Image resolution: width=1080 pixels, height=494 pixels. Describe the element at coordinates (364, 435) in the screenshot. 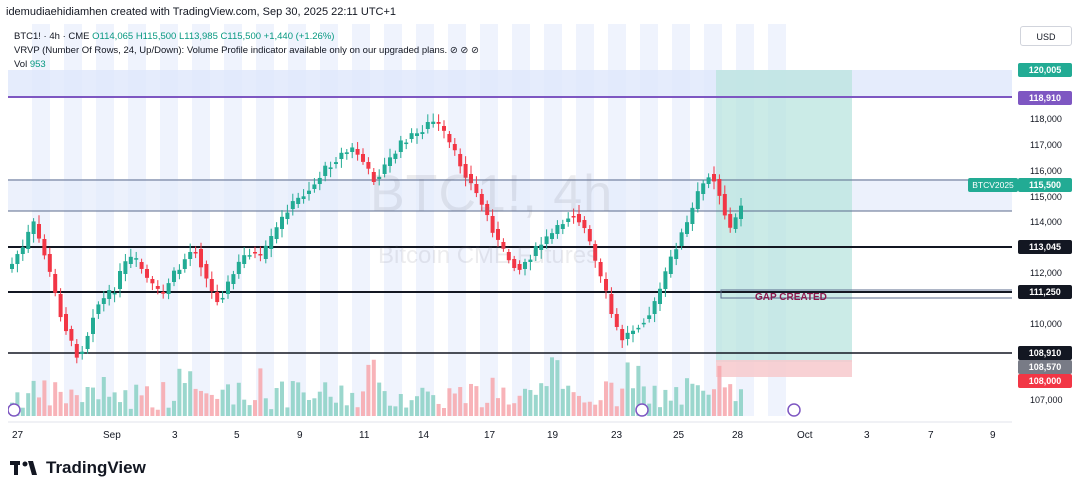

I see `time-tick: 11` at that location.